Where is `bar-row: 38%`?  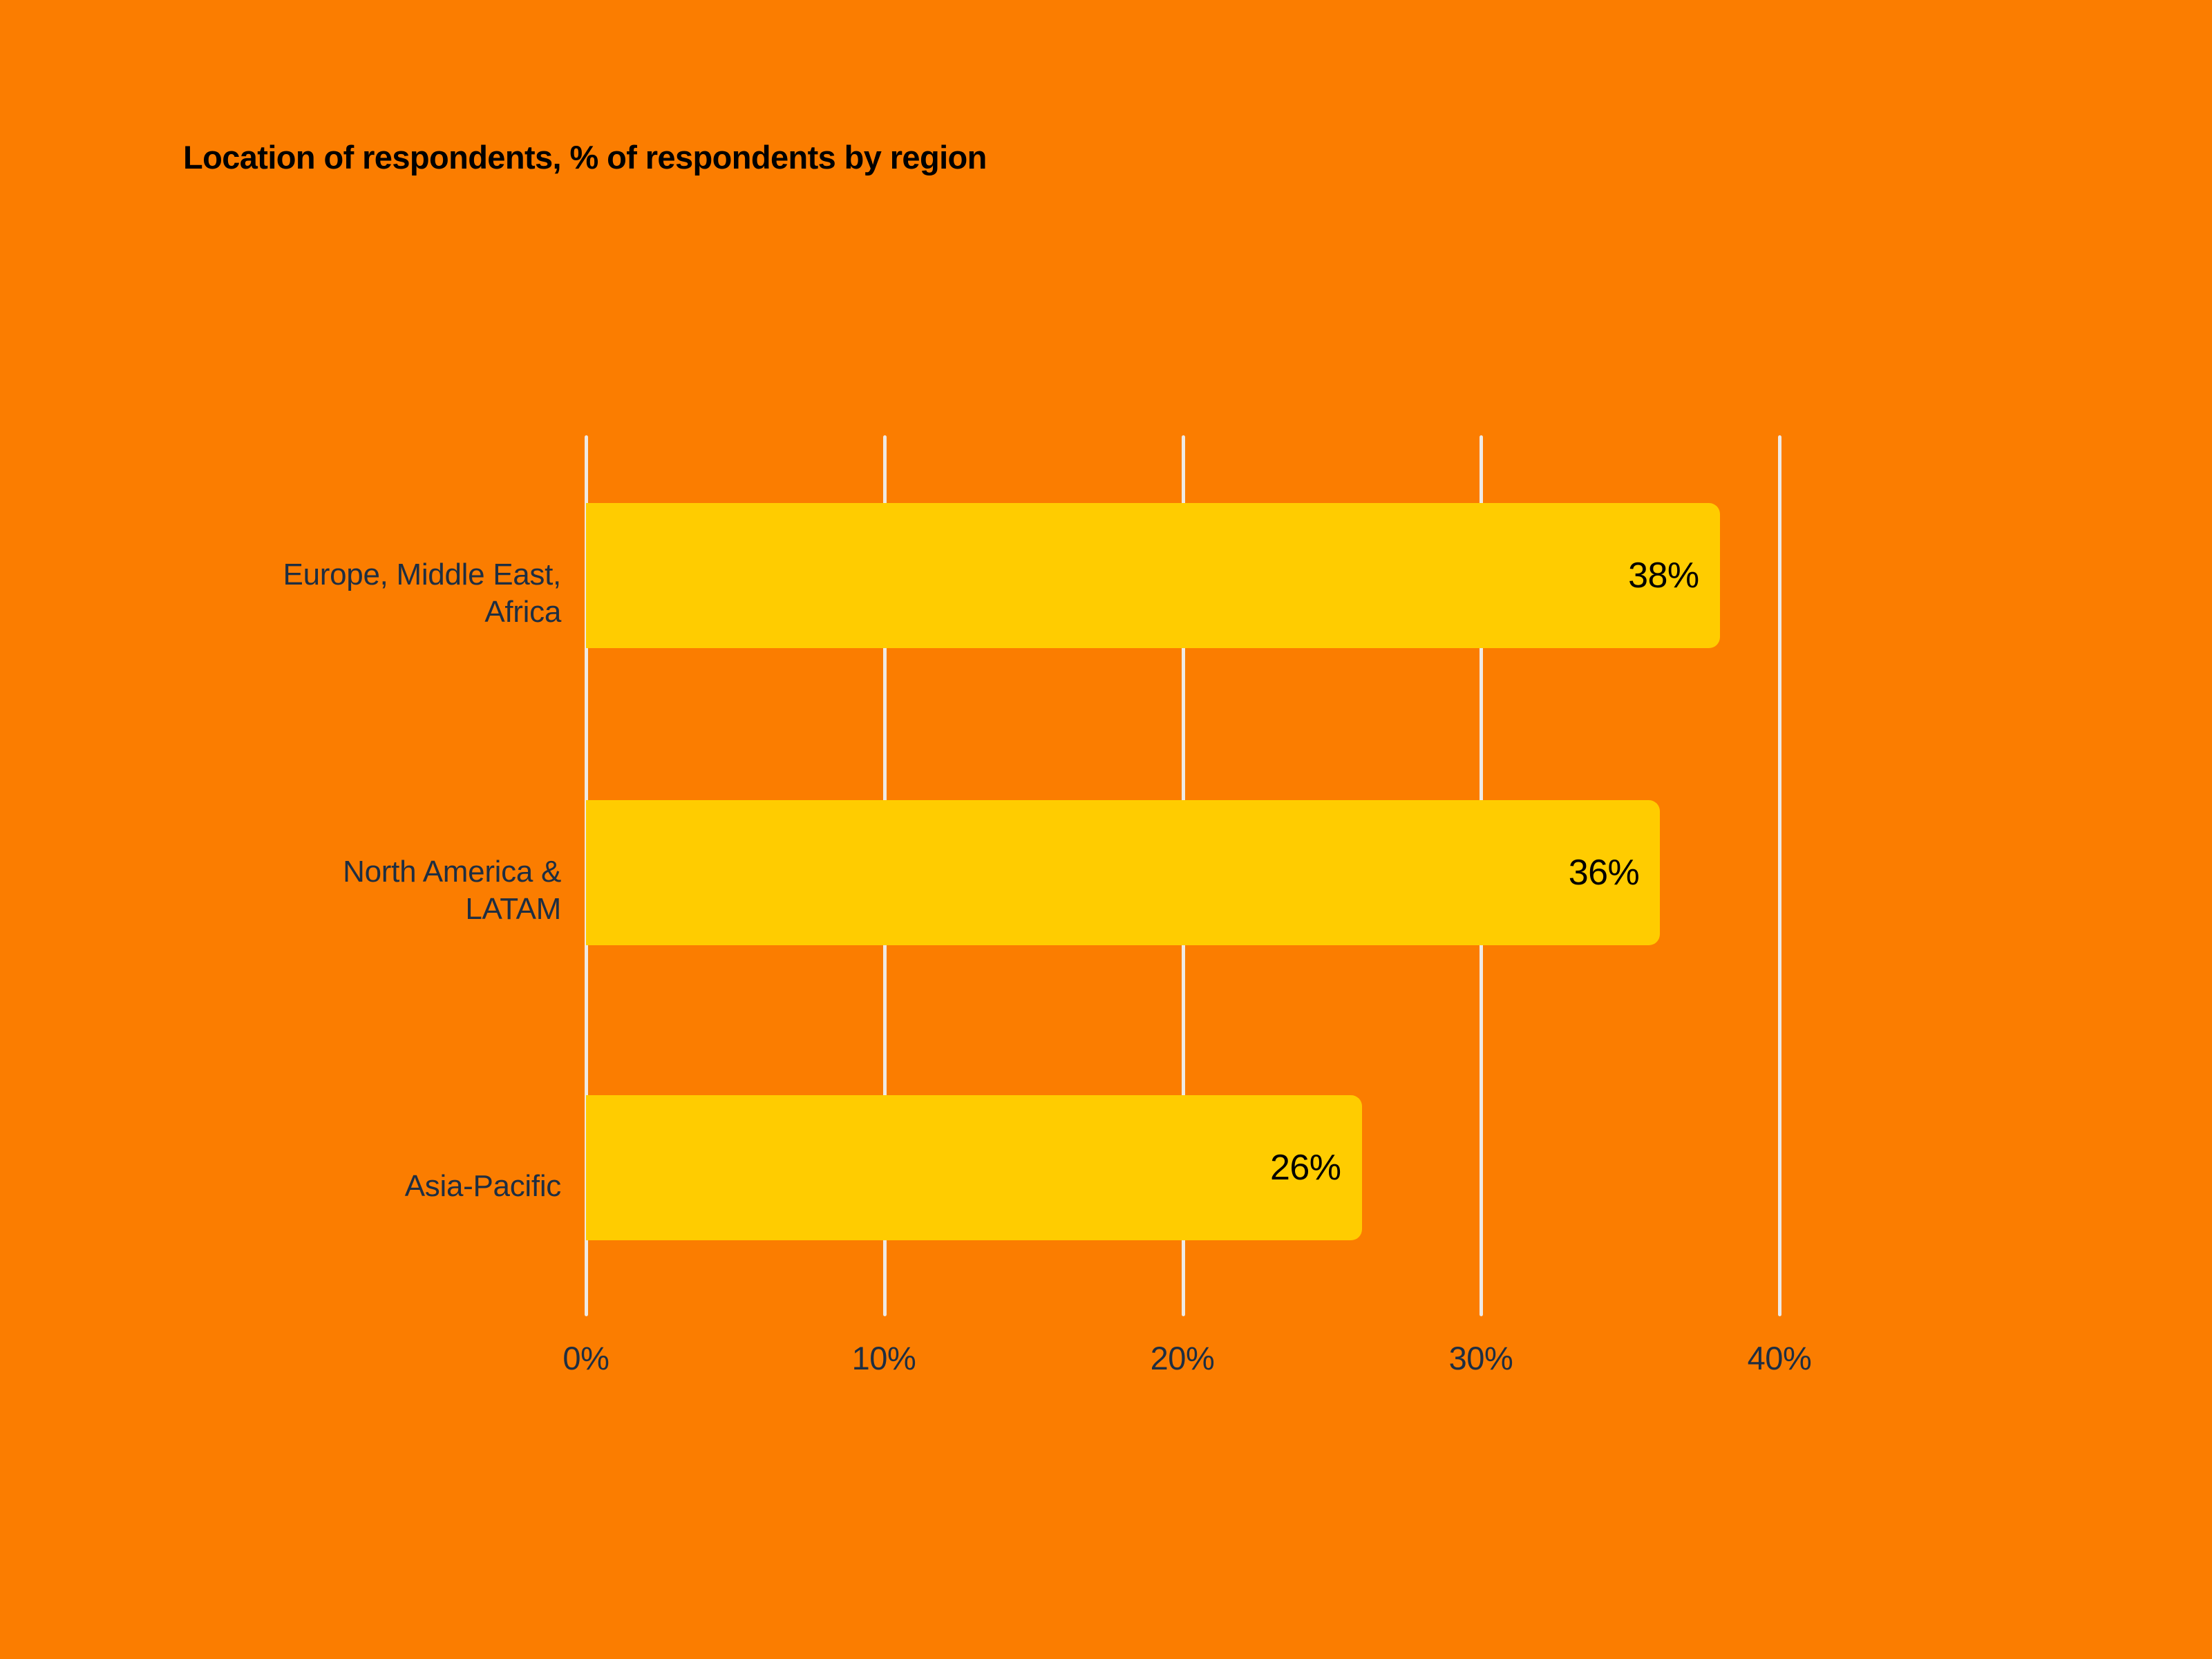 bar-row: 38% is located at coordinates (1182, 575).